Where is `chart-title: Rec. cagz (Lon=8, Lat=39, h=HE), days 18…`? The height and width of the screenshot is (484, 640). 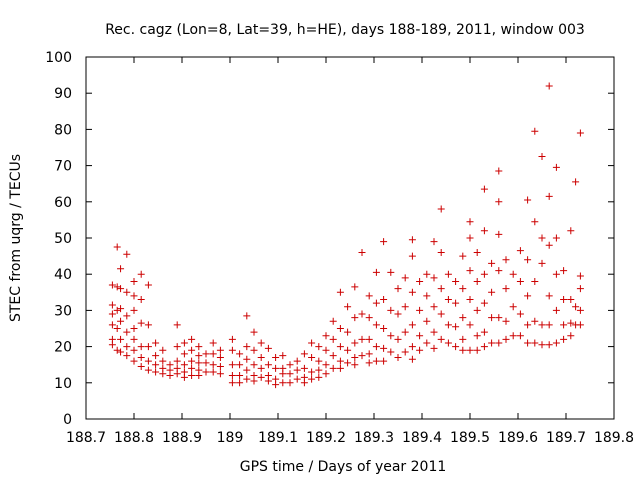
chart-title: Rec. cagz (Lon=8, Lat=39, h=HE), days 18… is located at coordinates (345, 30).